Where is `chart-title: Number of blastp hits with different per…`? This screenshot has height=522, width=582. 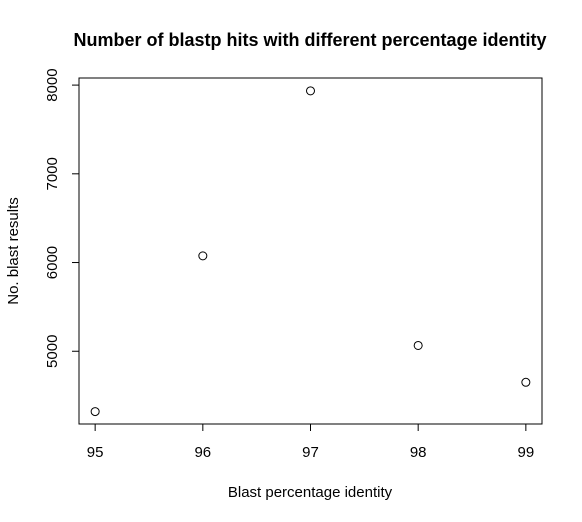 chart-title: Number of blastp hits with different per… is located at coordinates (309, 40).